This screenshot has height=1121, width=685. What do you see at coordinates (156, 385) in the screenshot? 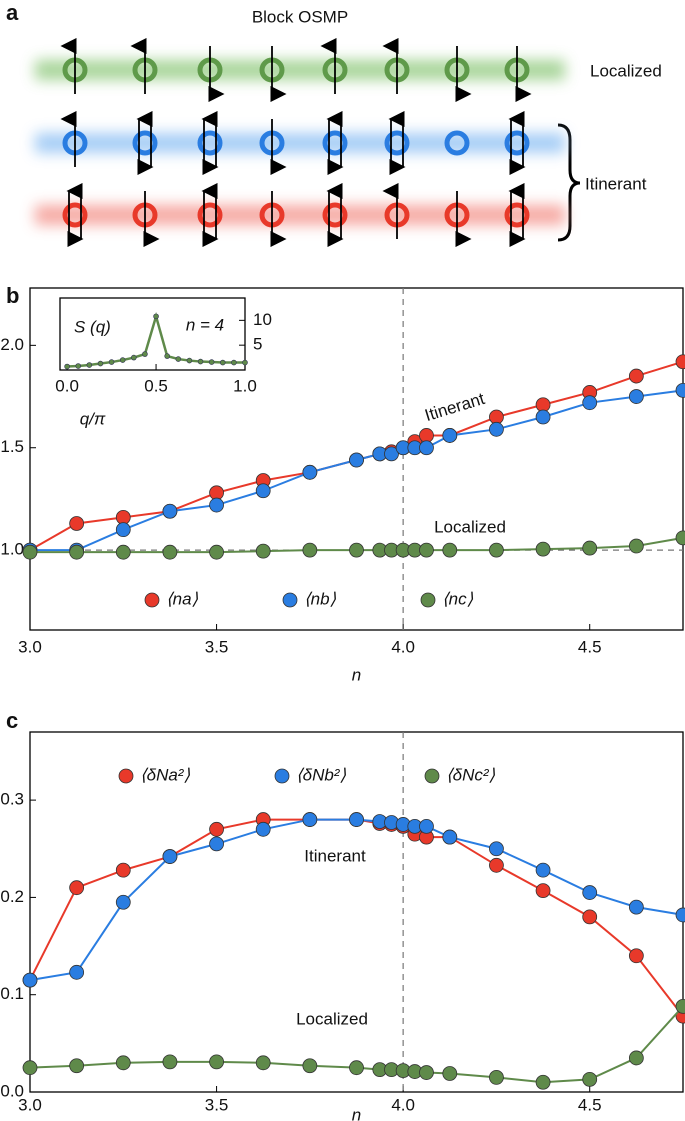
I see `x-tick-label: 0.5` at bounding box center [156, 385].